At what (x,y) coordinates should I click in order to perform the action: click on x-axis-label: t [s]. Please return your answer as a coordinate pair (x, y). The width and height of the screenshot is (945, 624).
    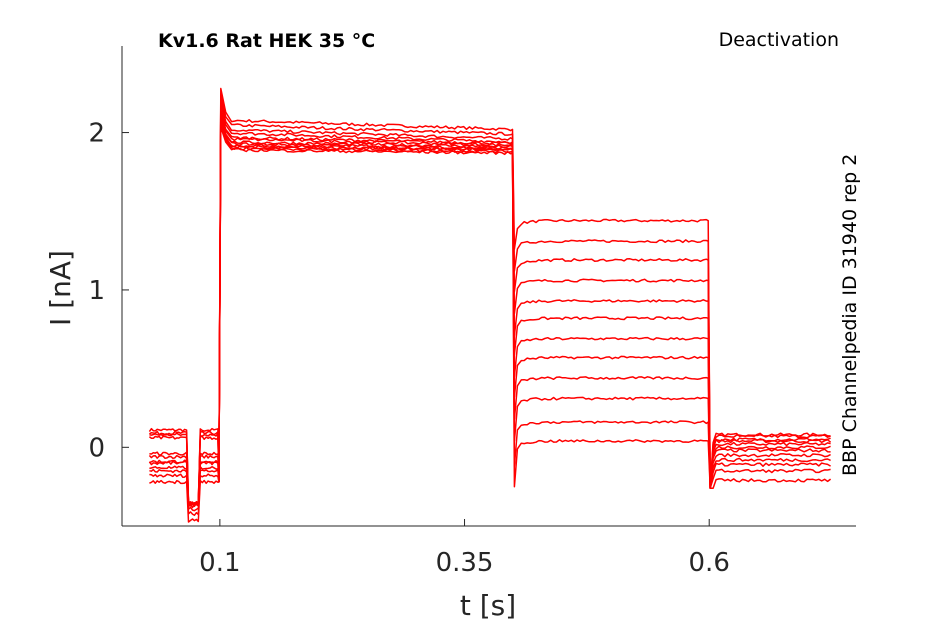
    Looking at the image, I should click on (488, 605).